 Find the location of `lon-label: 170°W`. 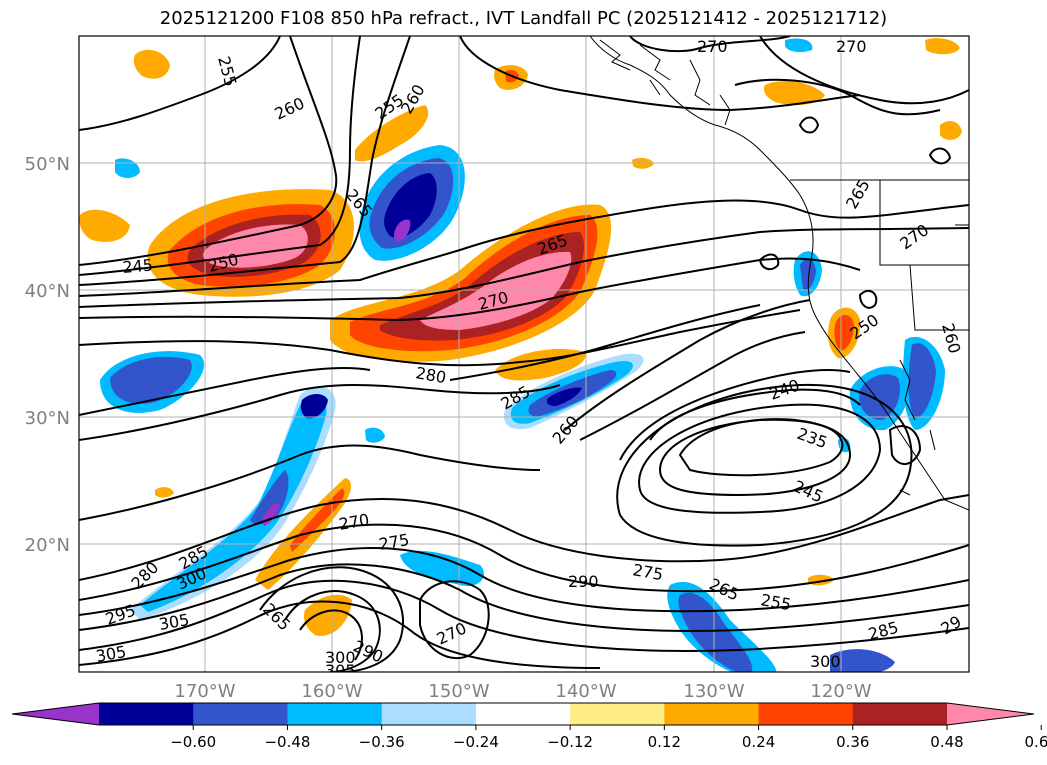

lon-label: 170°W is located at coordinates (204, 691).